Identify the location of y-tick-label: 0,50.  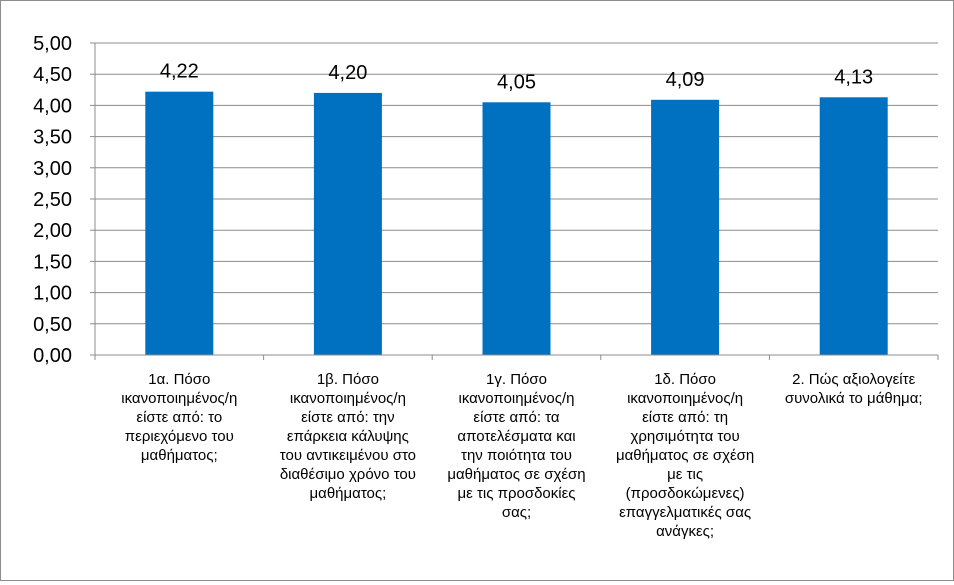
(52, 325).